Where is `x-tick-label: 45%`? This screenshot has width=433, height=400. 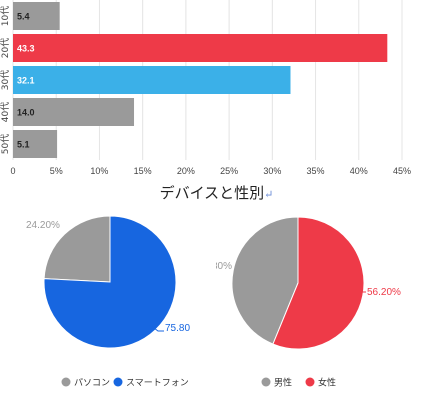 x-tick-label: 45% is located at coordinates (402, 171).